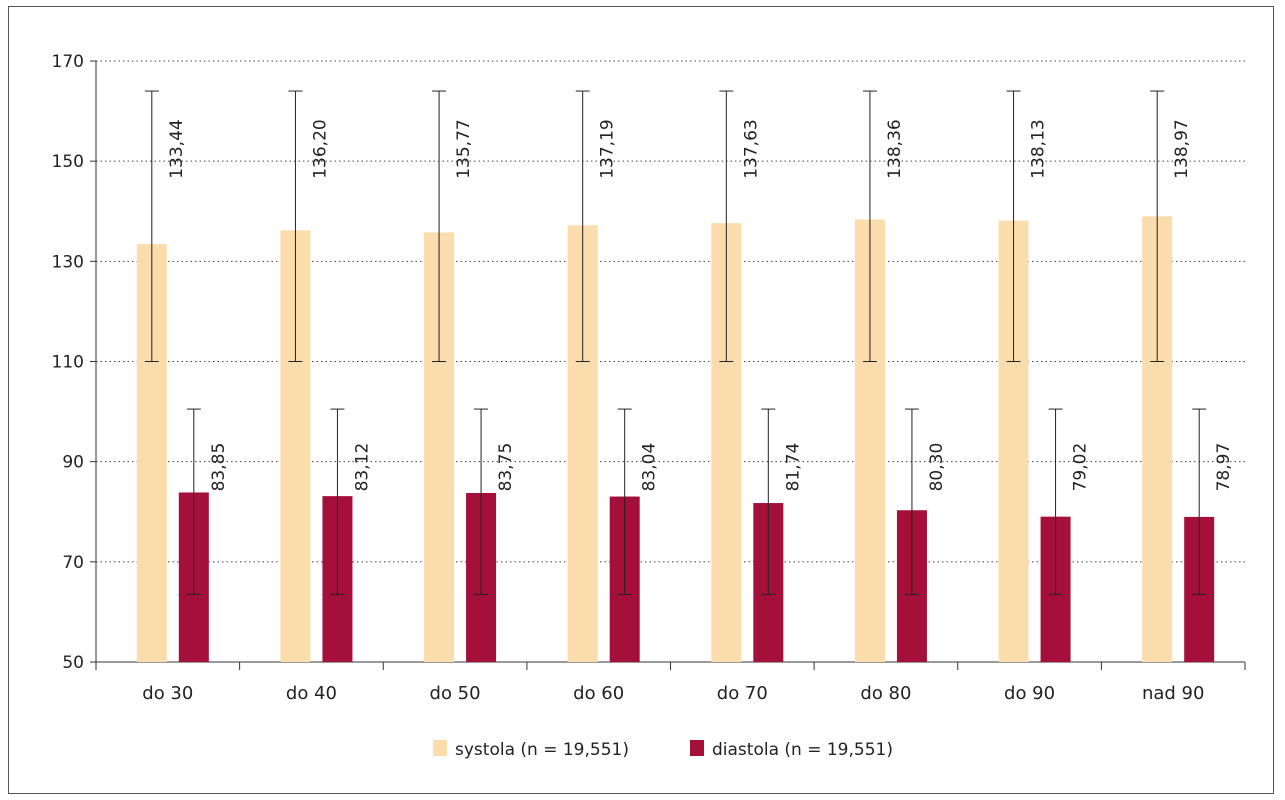 This screenshot has width=1285, height=800. I want to click on x-tick-label: do 30, so click(167, 693).